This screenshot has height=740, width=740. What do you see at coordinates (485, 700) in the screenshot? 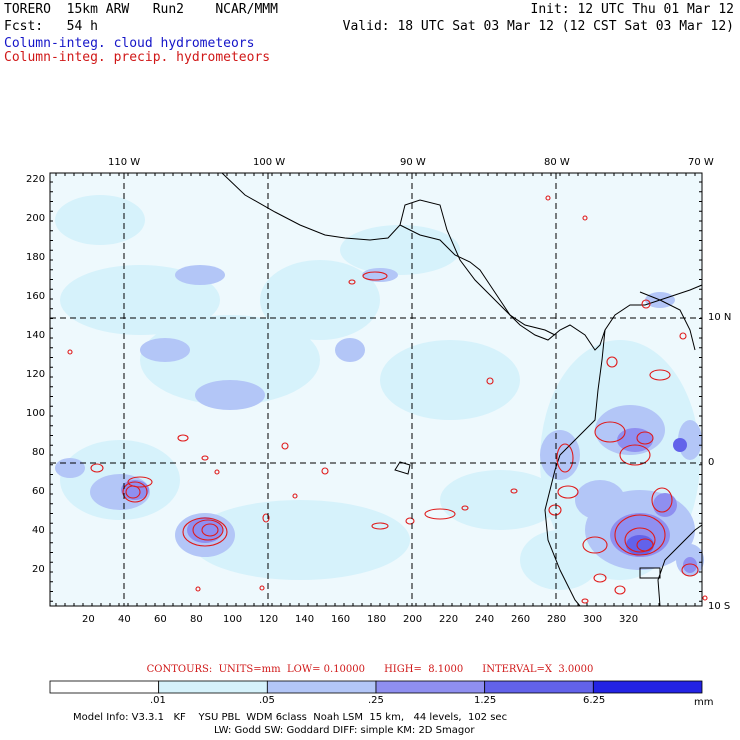
I see `colorbar-label: 1.25` at bounding box center [485, 700].